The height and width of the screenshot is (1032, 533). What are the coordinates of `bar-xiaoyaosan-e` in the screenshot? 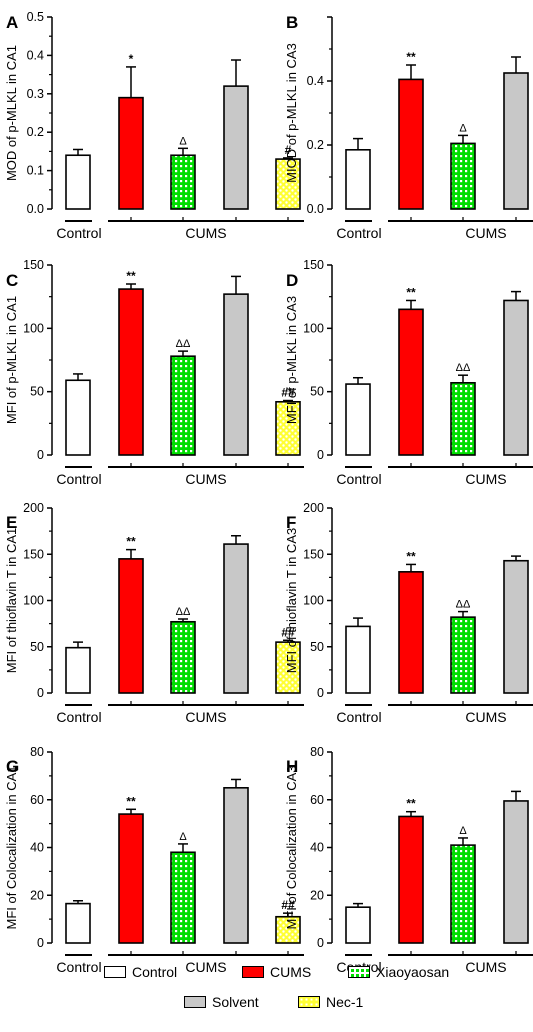 It's located at (183, 657).